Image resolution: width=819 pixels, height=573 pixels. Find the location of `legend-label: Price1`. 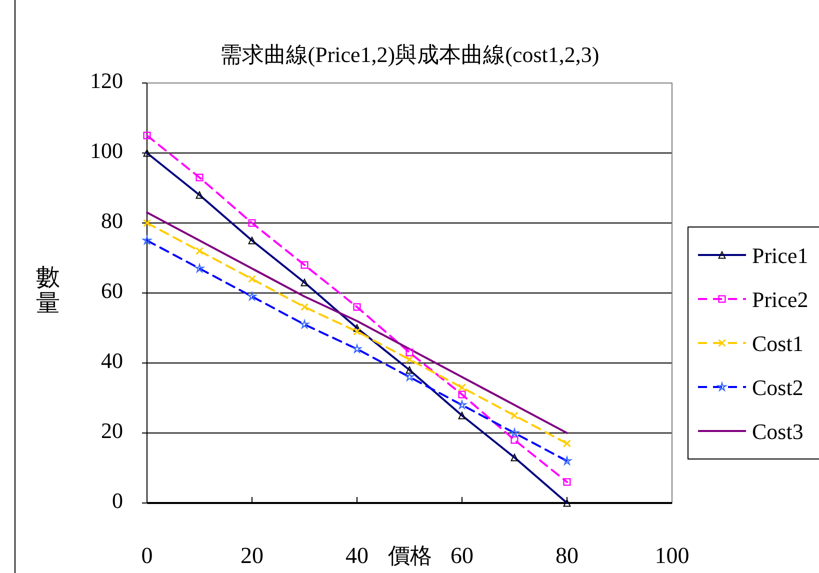

legend-label: Price1 is located at coordinates (780, 255).